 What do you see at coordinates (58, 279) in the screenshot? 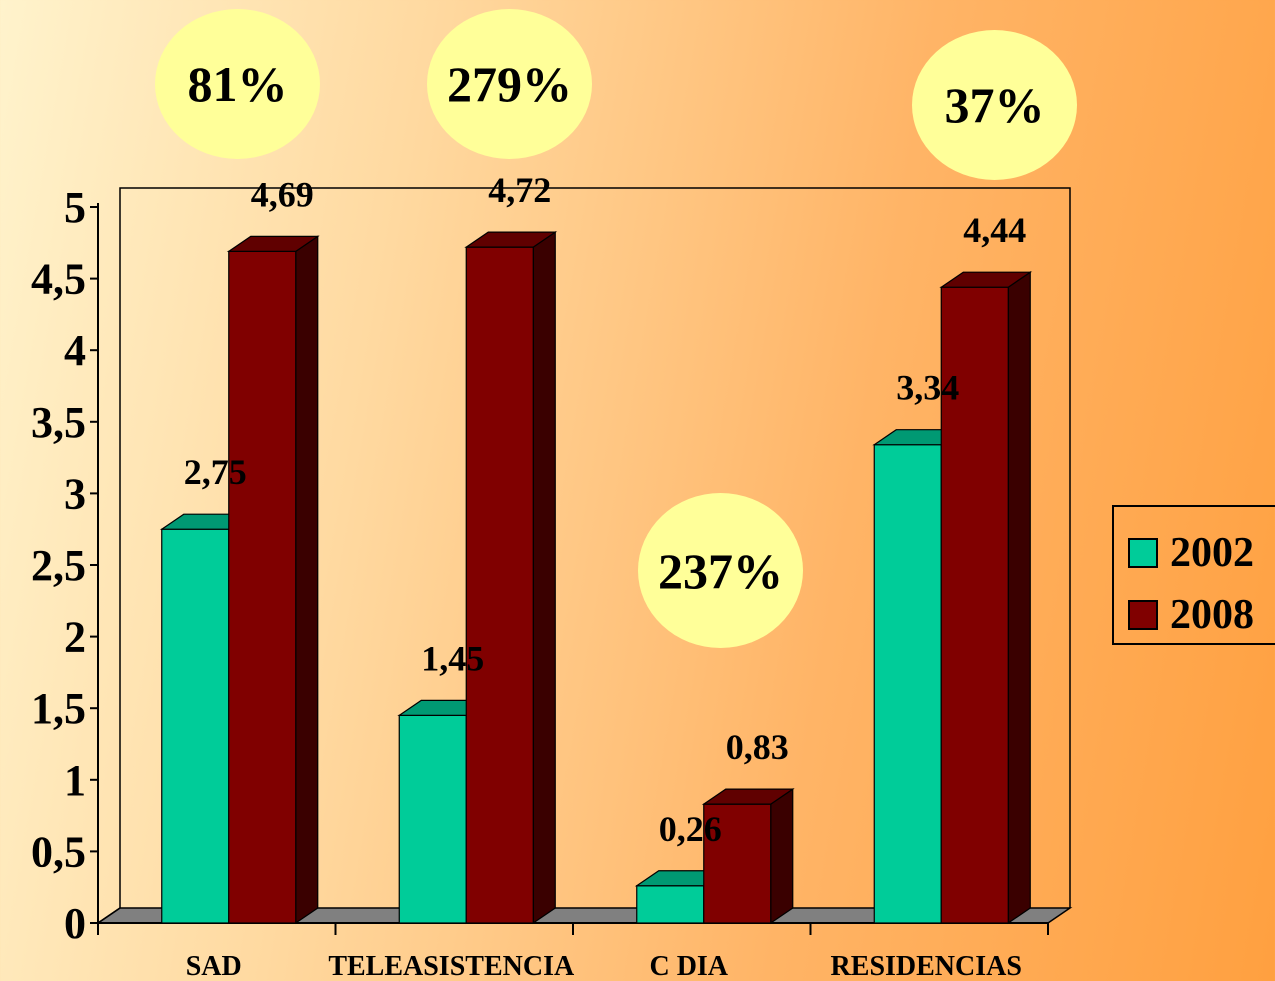
I see `y-tick-label: 4,5` at bounding box center [58, 279].